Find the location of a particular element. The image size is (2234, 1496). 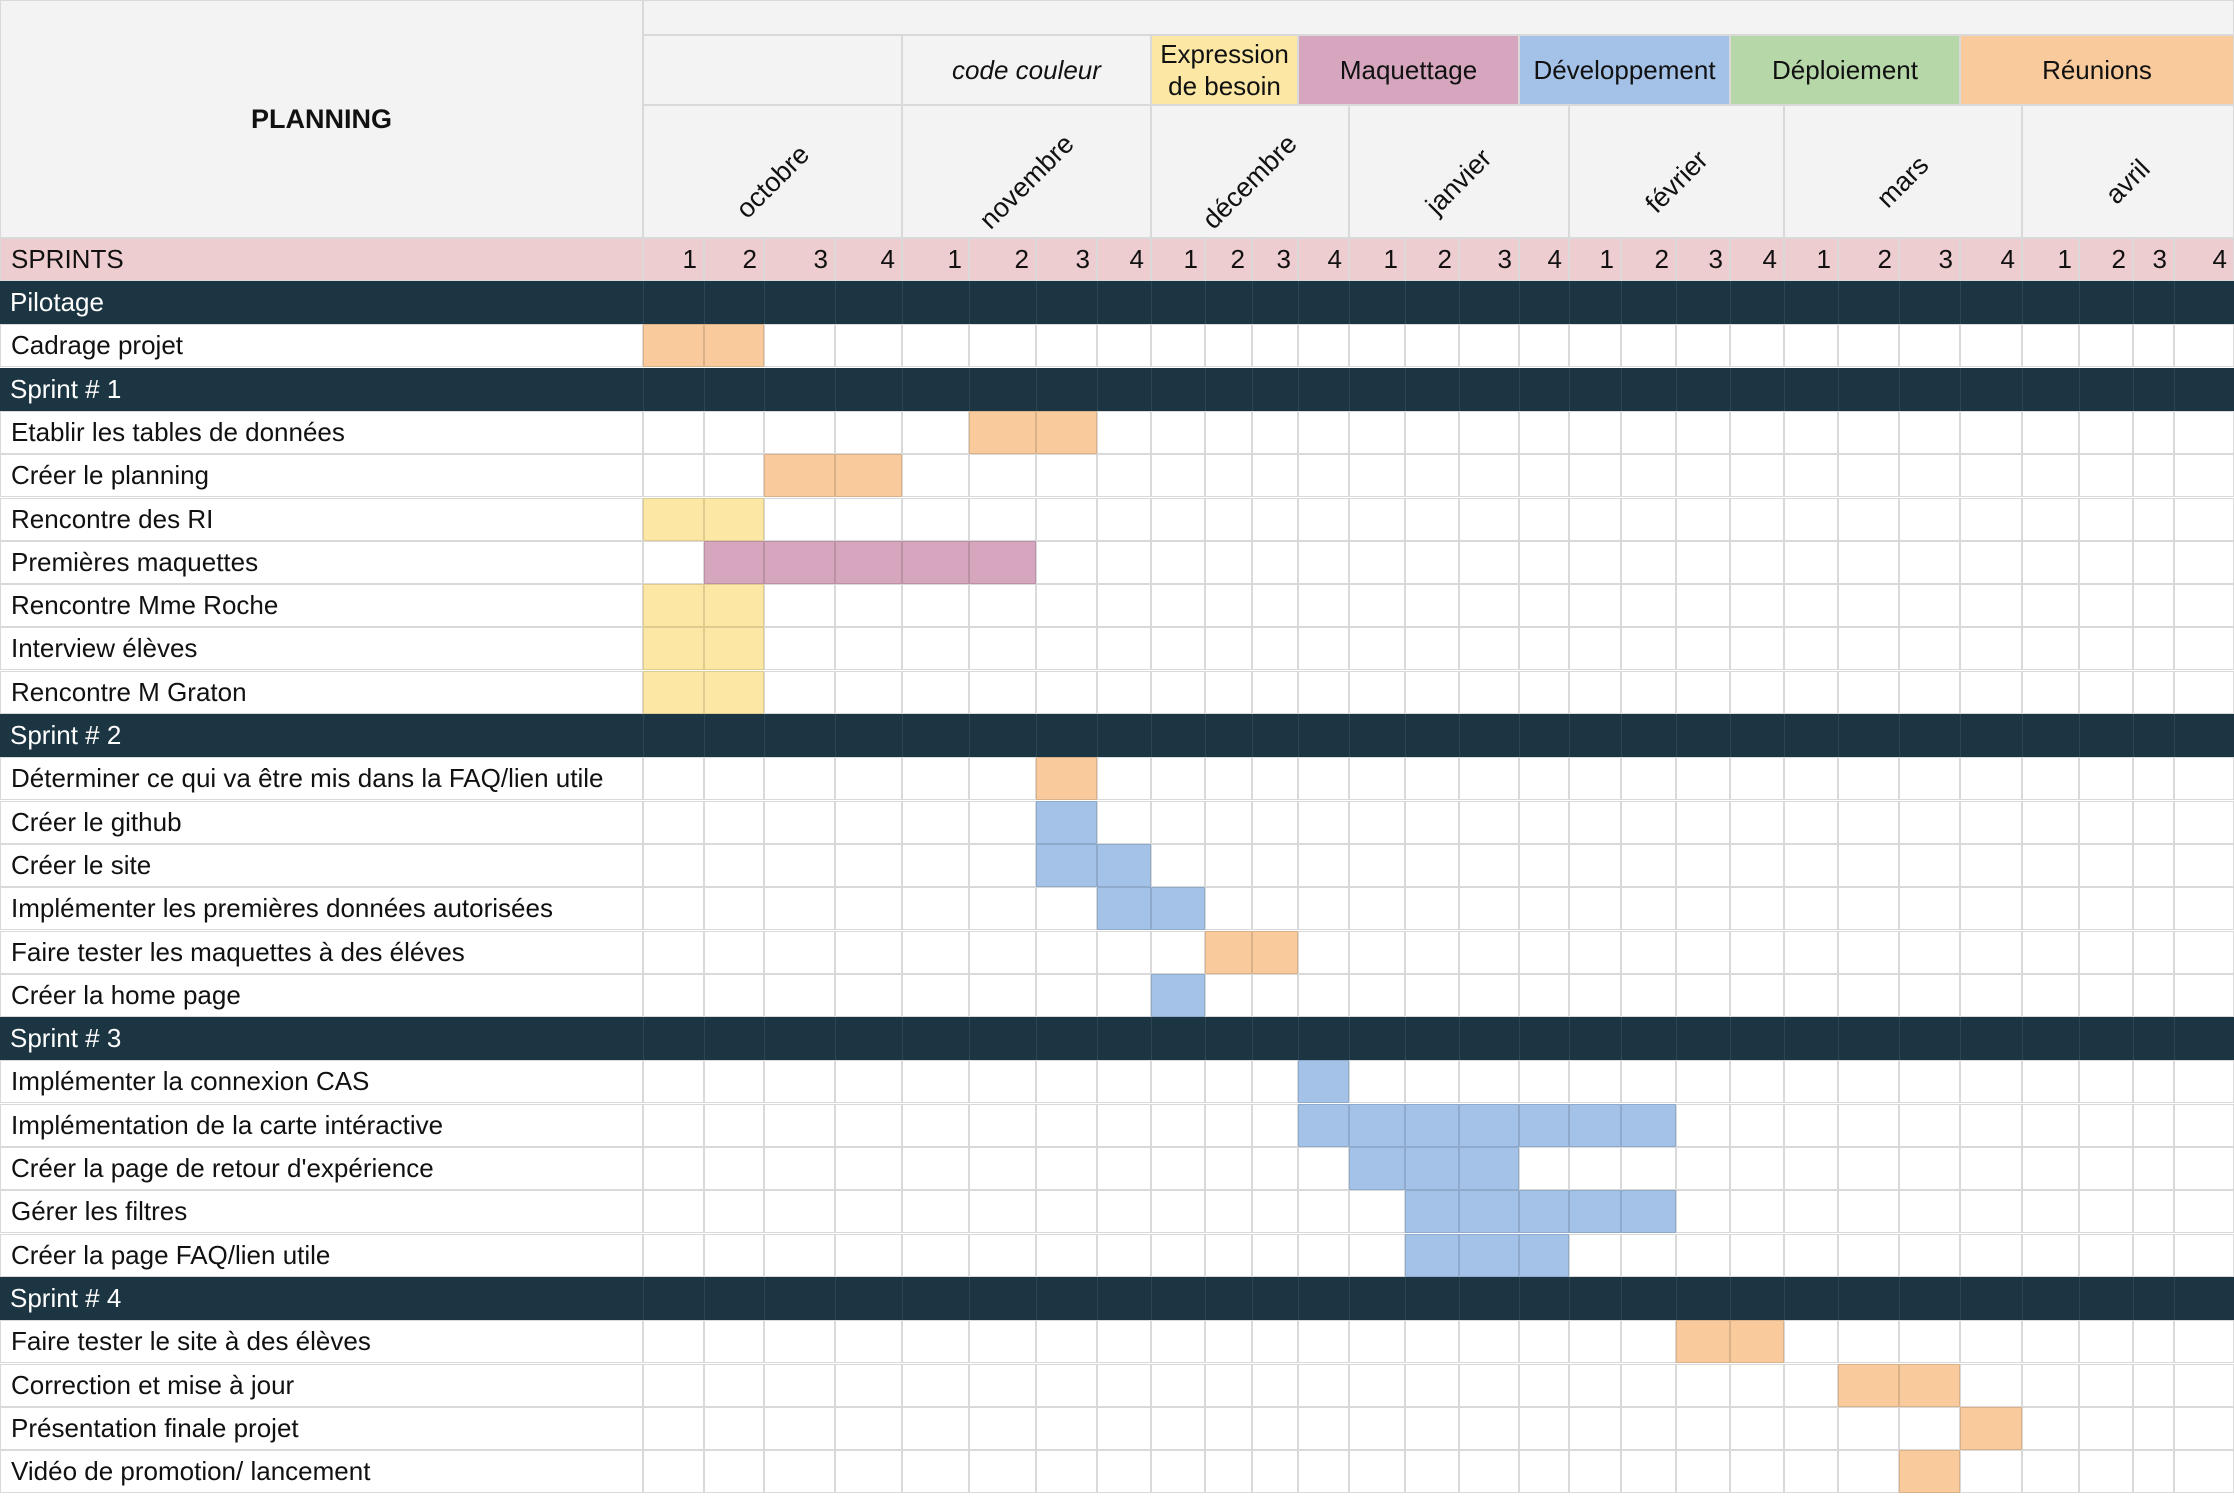

task-label: Implémentation de la carte intéractive is located at coordinates (321, 1125).